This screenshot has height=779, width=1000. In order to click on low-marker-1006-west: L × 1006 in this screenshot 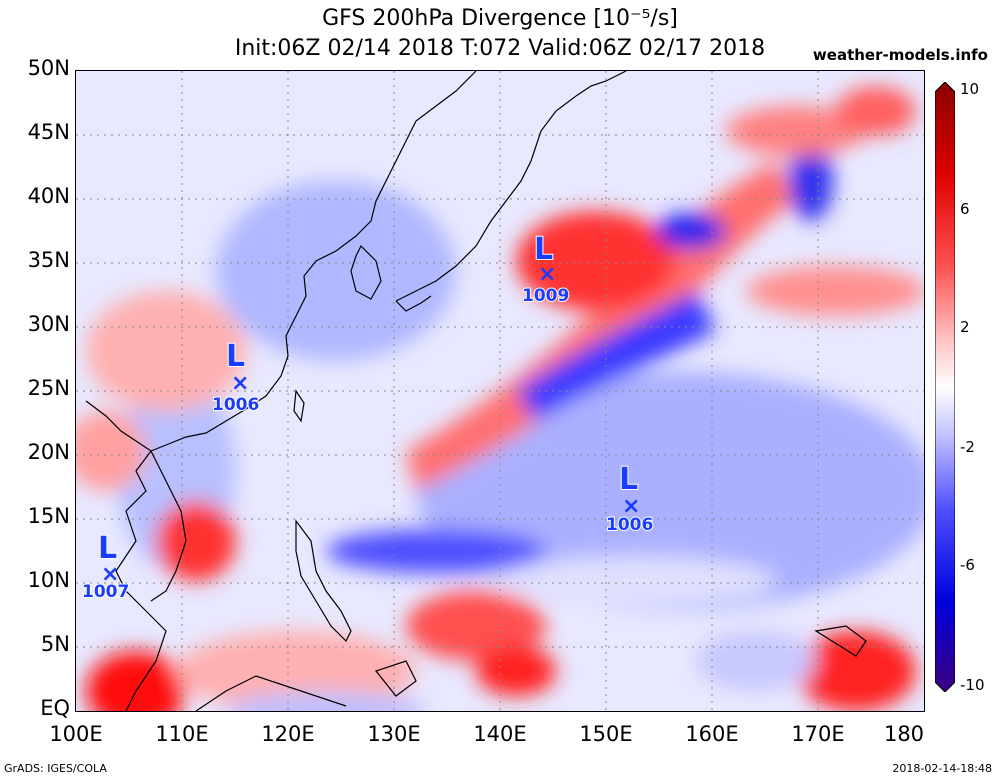, I will do `click(235, 377)`.